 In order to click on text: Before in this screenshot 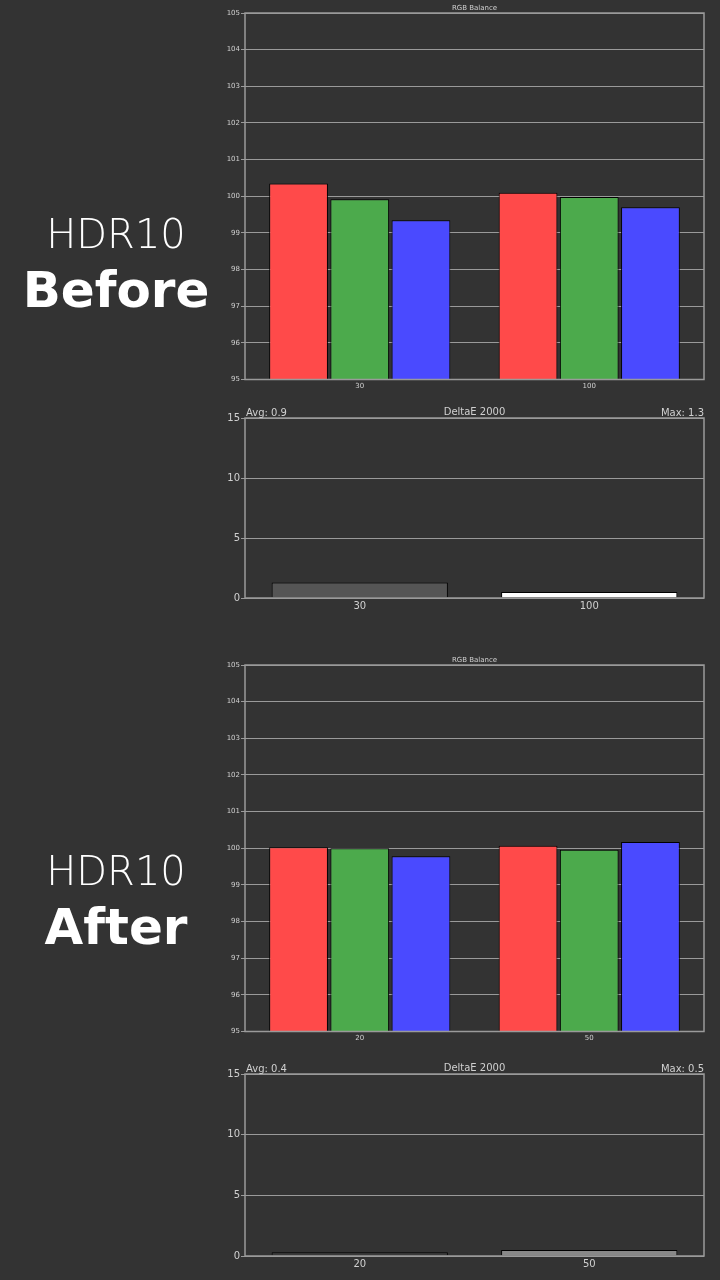, I will do `click(116, 290)`.